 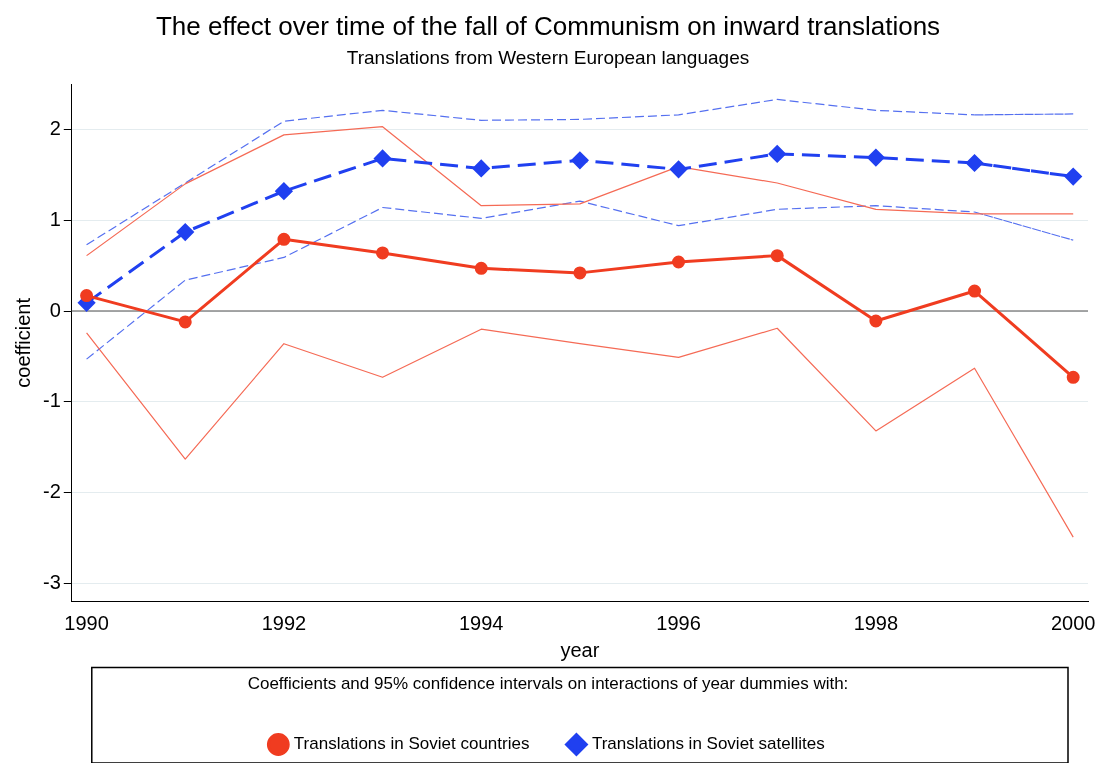 I want to click on y-axis-title: coefficient, so click(x=22, y=342).